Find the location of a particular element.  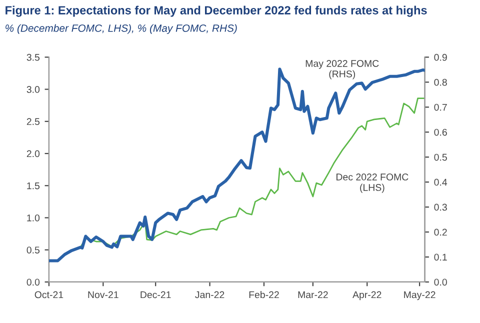

y-tick-label: 0.0 is located at coordinates (33, 282).